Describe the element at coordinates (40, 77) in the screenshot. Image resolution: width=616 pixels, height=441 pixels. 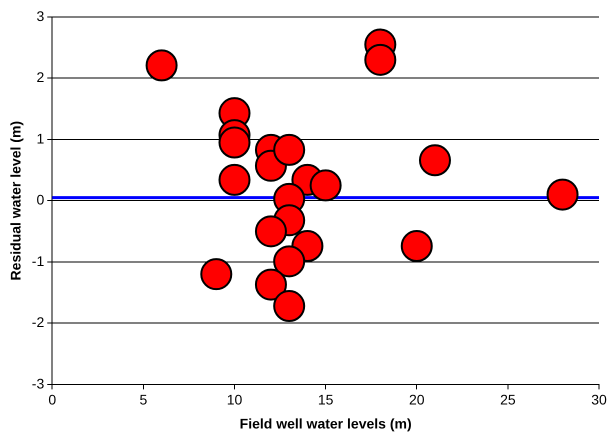
I see `y-tick-label: 2` at that location.